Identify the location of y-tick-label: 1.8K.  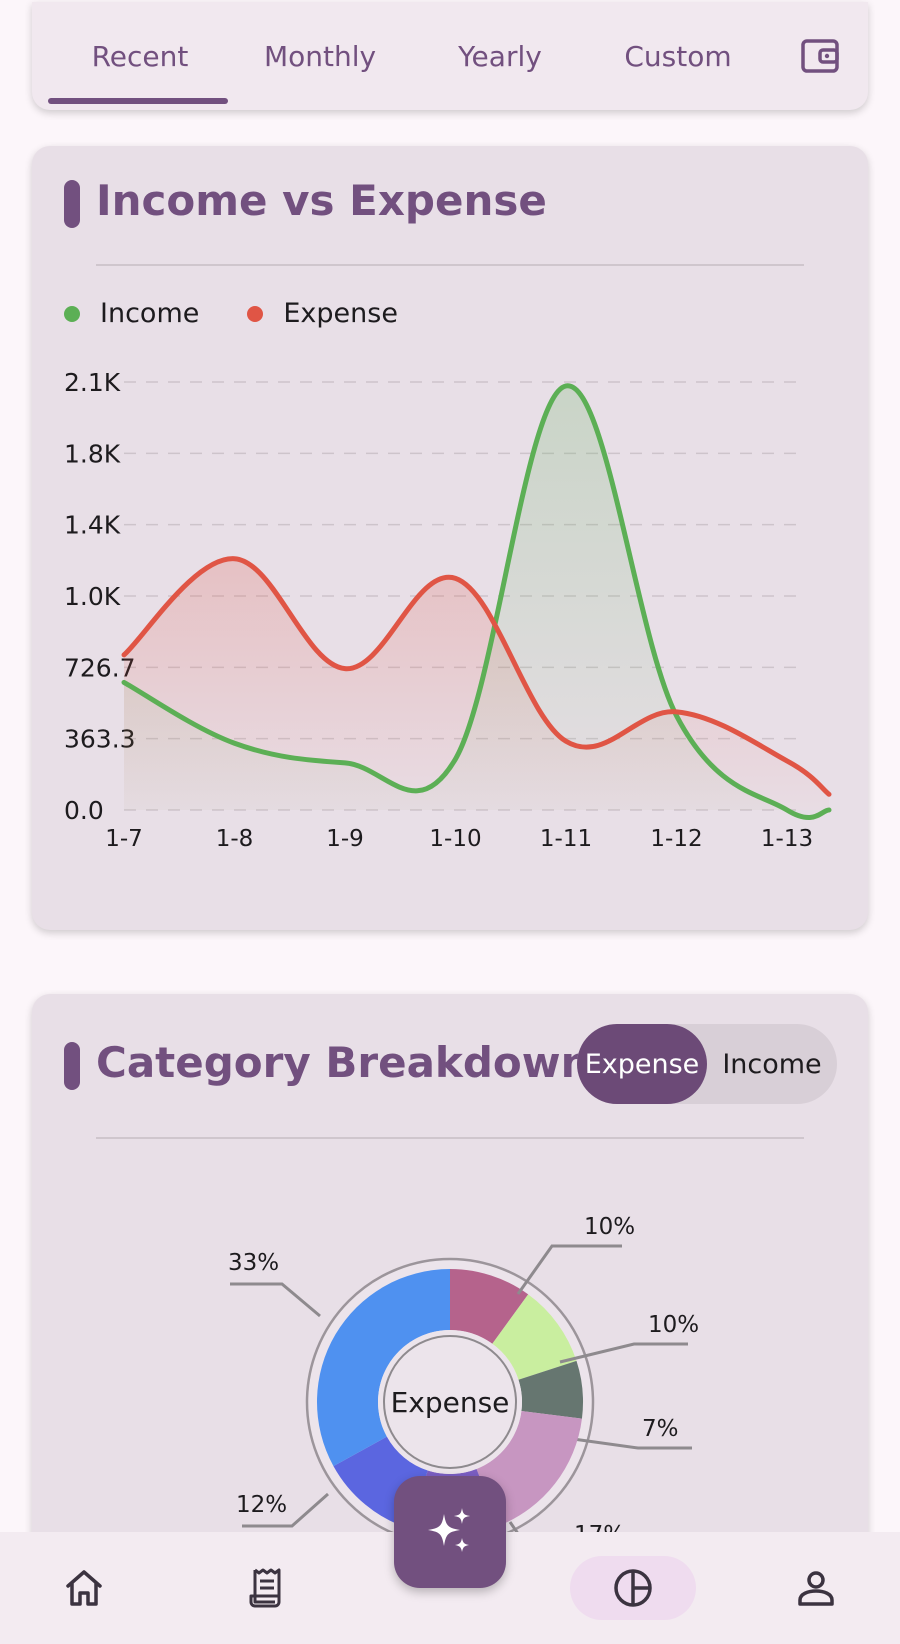
(92, 453).